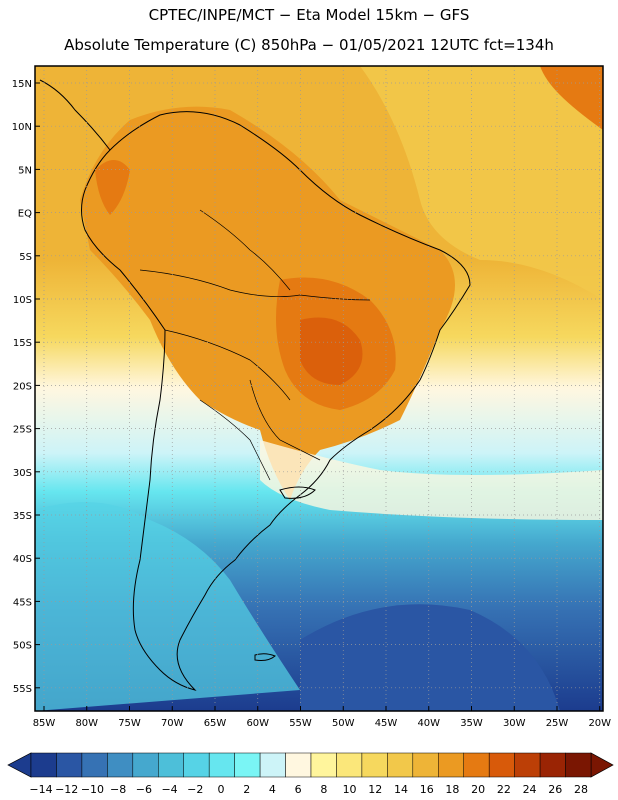 This screenshot has width=618, height=800. I want to click on colorbar-label: 28, so click(581, 789).